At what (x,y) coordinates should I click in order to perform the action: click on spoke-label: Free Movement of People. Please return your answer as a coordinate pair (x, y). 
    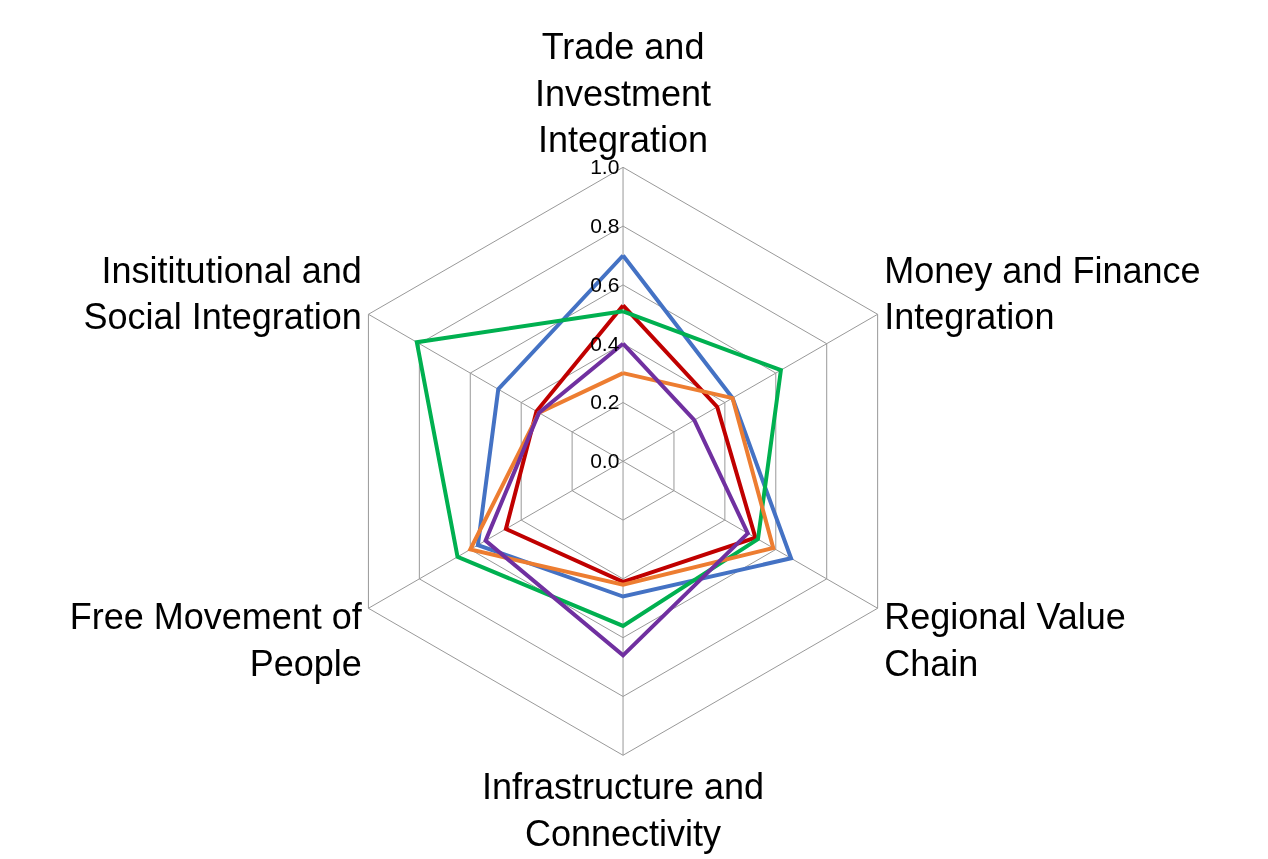
    Looking at the image, I should click on (216, 640).